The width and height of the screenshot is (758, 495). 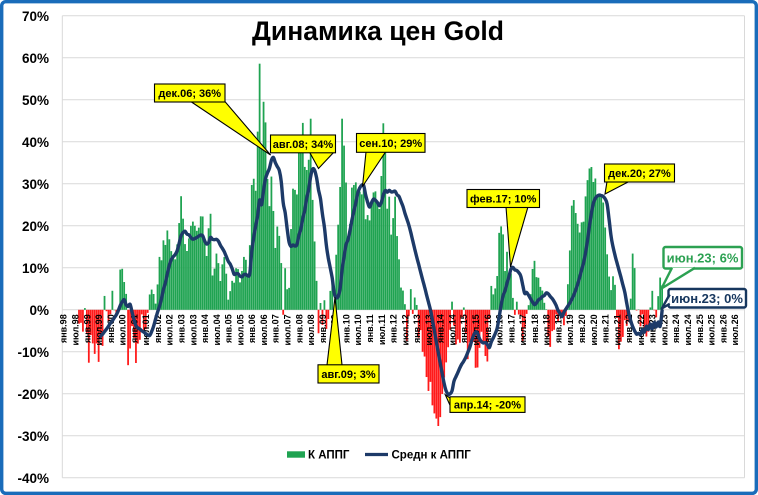 What do you see at coordinates (346, 328) in the screenshot?
I see `svg-text: янв.10` at bounding box center [346, 328].